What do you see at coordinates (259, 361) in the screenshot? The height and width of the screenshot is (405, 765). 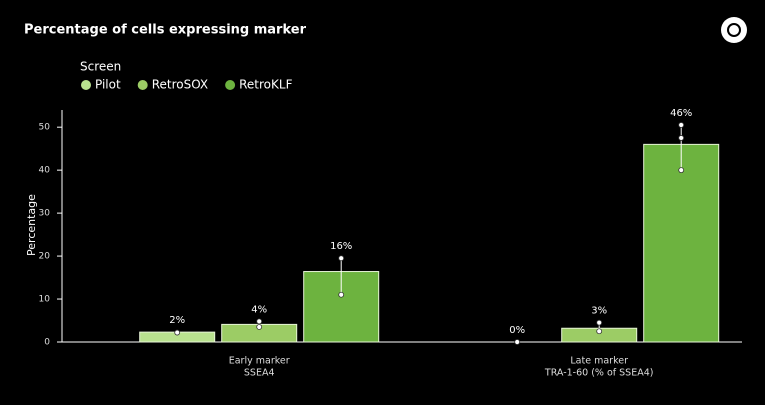 I see `x-tick-label: Early marker` at bounding box center [259, 361].